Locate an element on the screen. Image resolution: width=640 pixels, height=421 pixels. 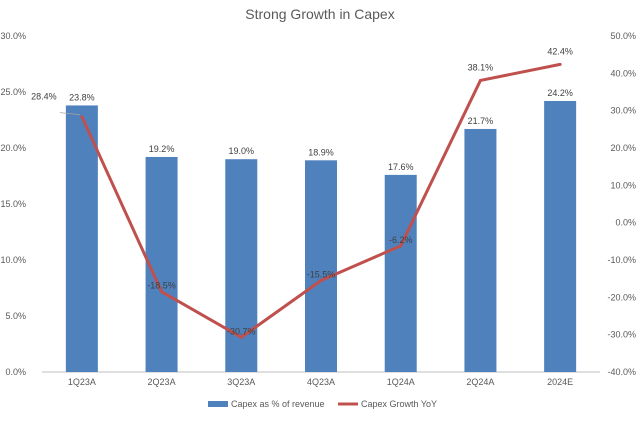
y-right-tick-label: -30.0% is located at coordinates (621, 335).